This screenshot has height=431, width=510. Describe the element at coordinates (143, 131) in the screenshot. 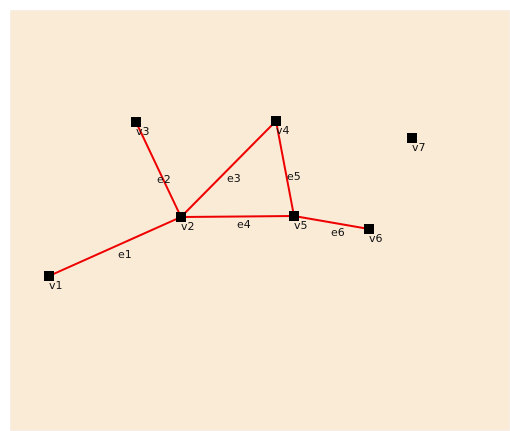

I see `vertex-label-v3: v3` at that location.